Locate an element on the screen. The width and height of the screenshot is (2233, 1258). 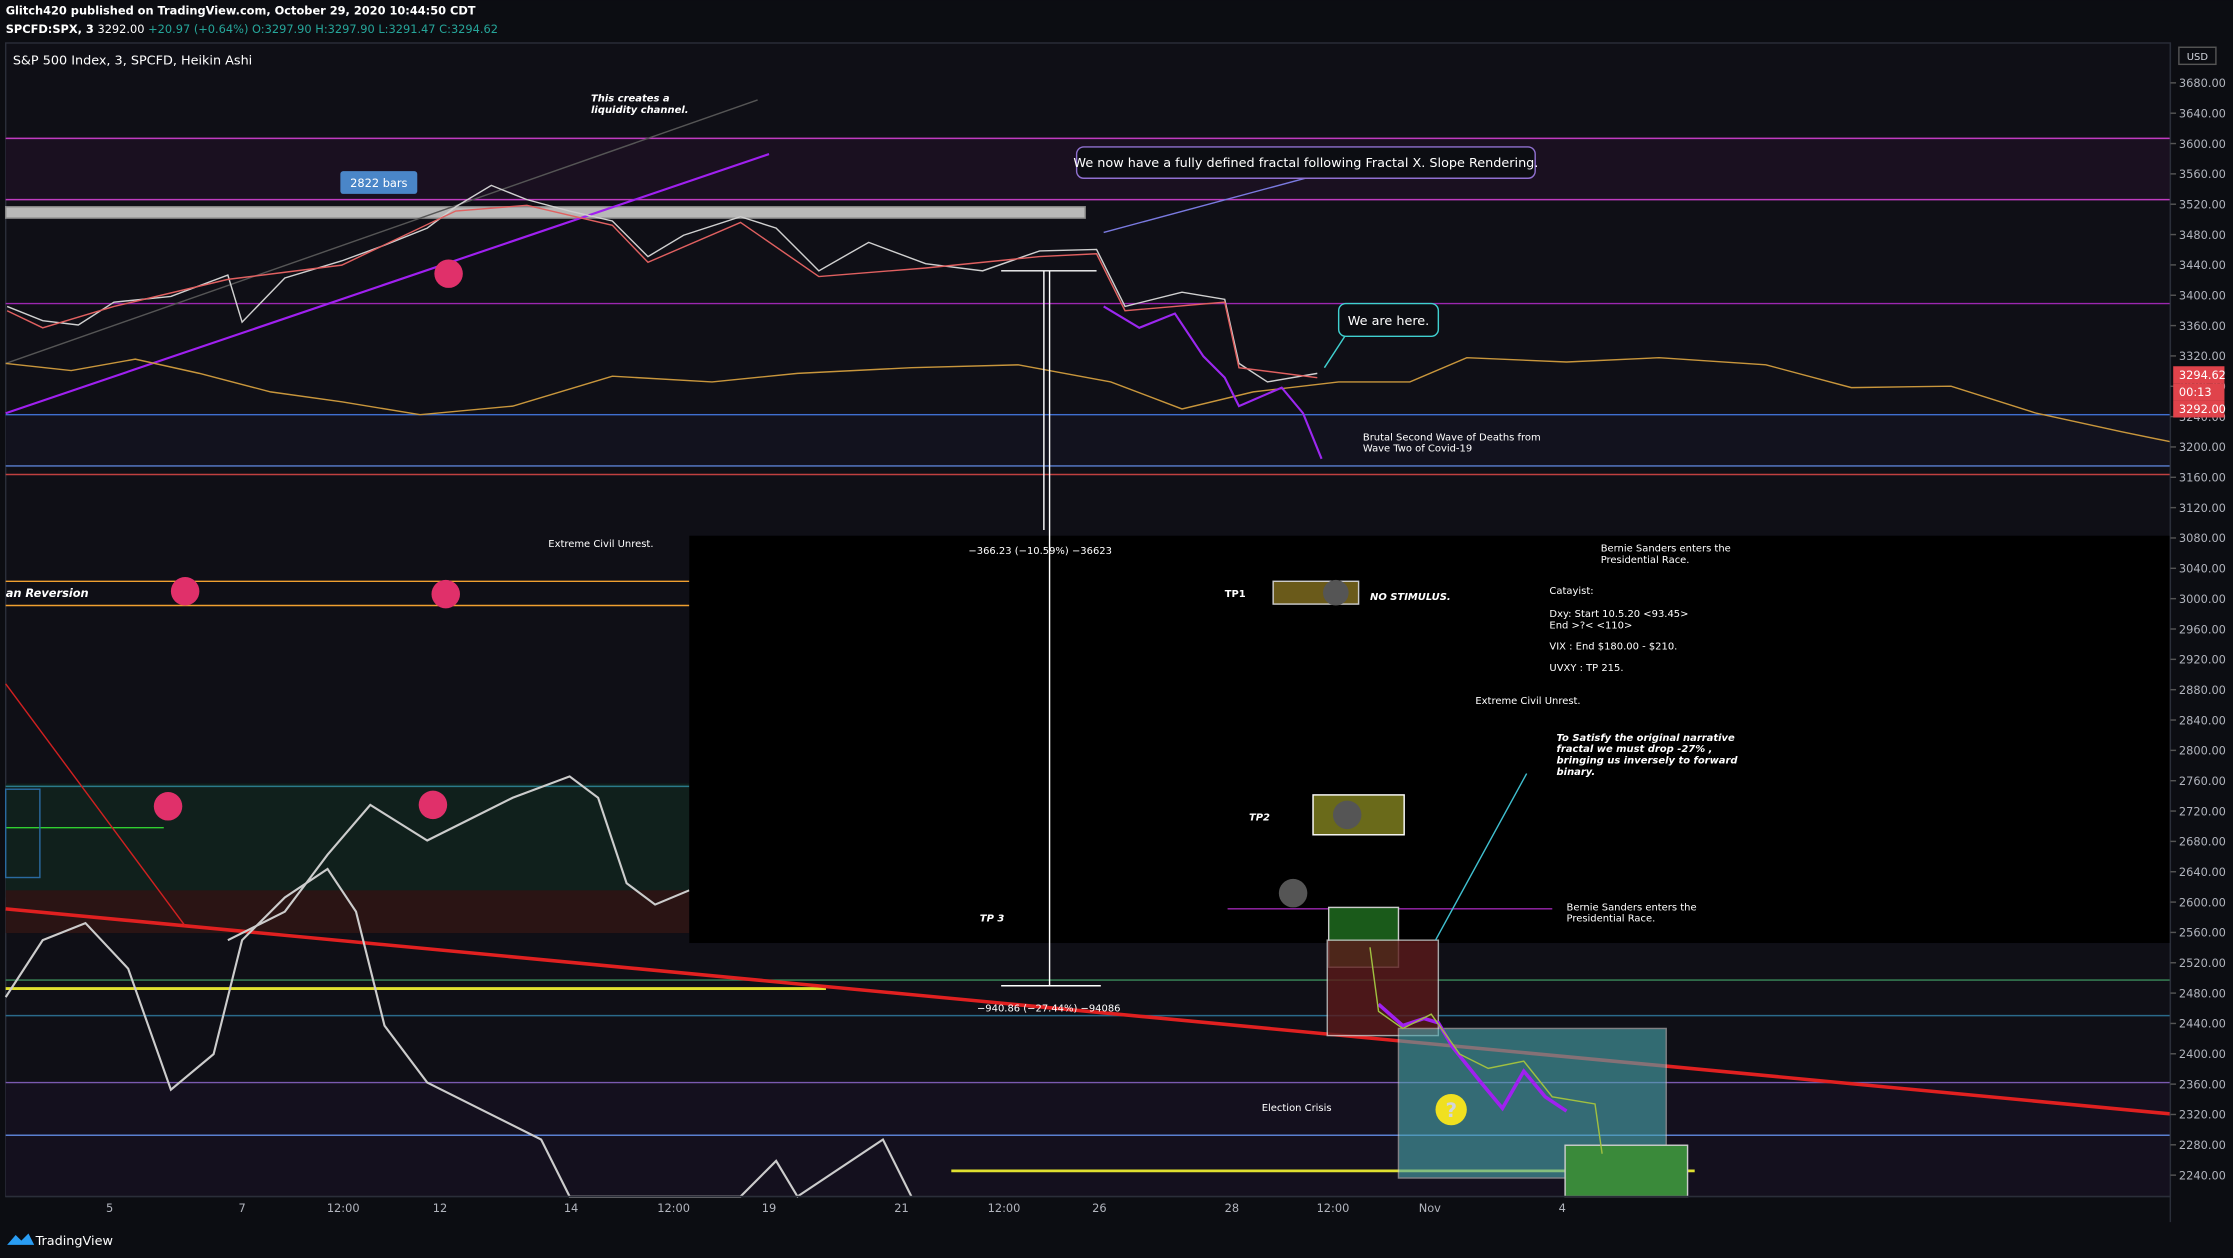
time-tick-label: 5 is located at coordinates (109, 1208).